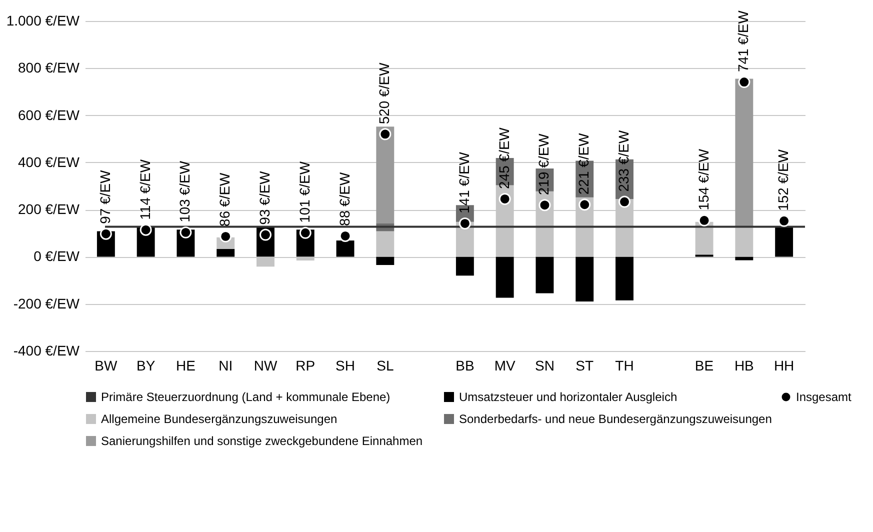 The image size is (873, 532). Describe the element at coordinates (245, 397) in the screenshot. I see `legend-label: Primäre Steuerzuordnung (Land + kommunale Ebene)` at that location.